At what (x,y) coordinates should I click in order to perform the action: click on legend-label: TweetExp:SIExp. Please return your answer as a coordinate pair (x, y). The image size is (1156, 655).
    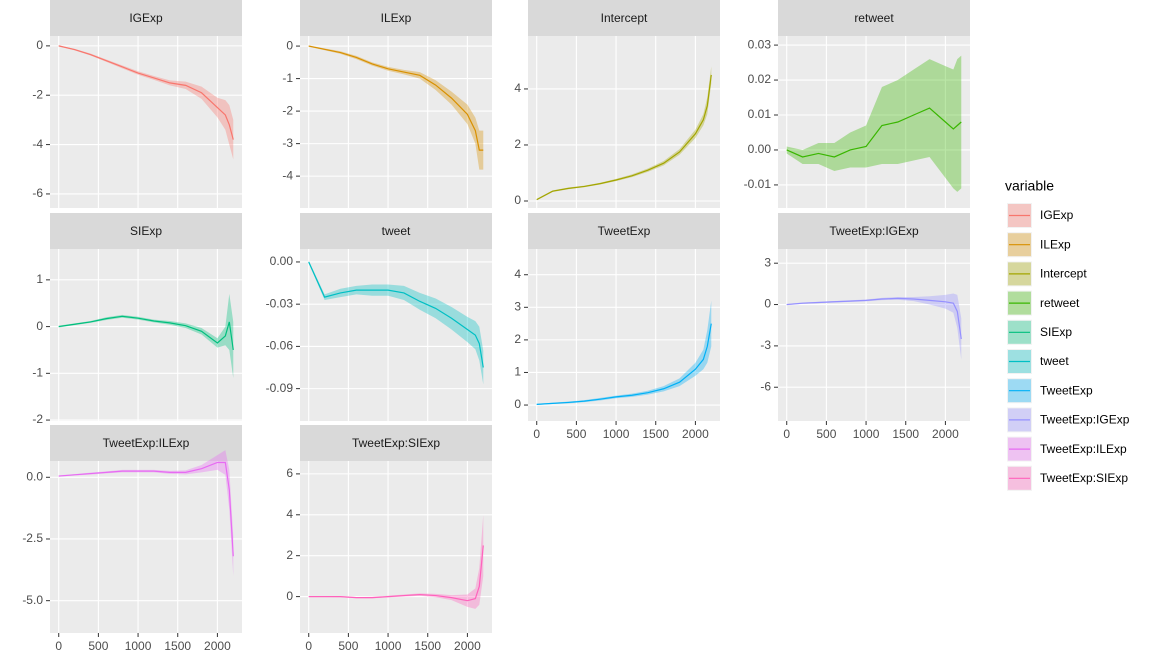
    Looking at the image, I should click on (1084, 478).